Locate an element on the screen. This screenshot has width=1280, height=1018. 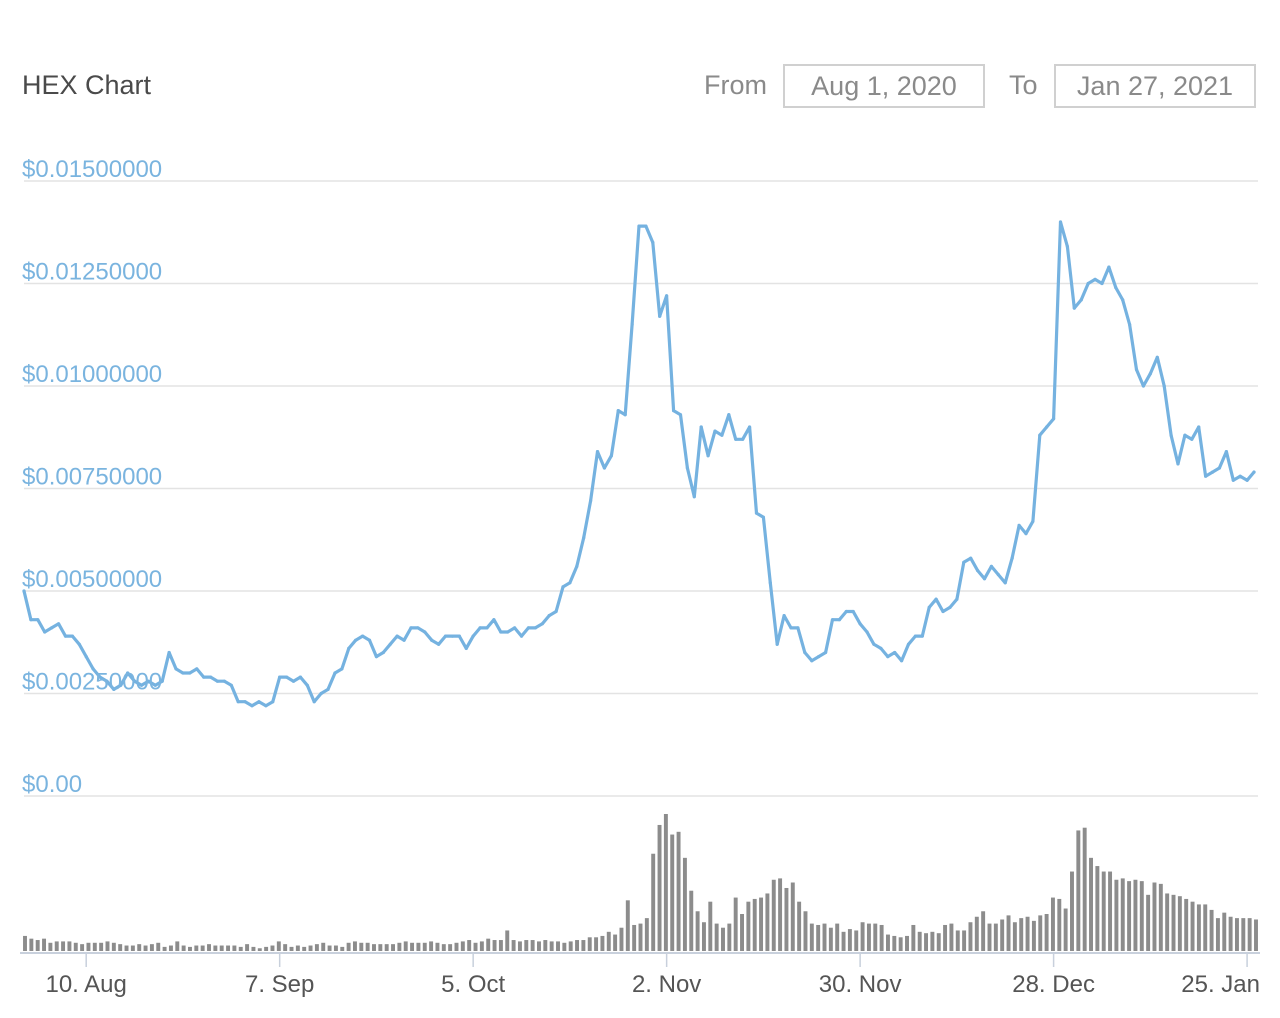
x-tick-label: 10. Aug is located at coordinates (85, 984).